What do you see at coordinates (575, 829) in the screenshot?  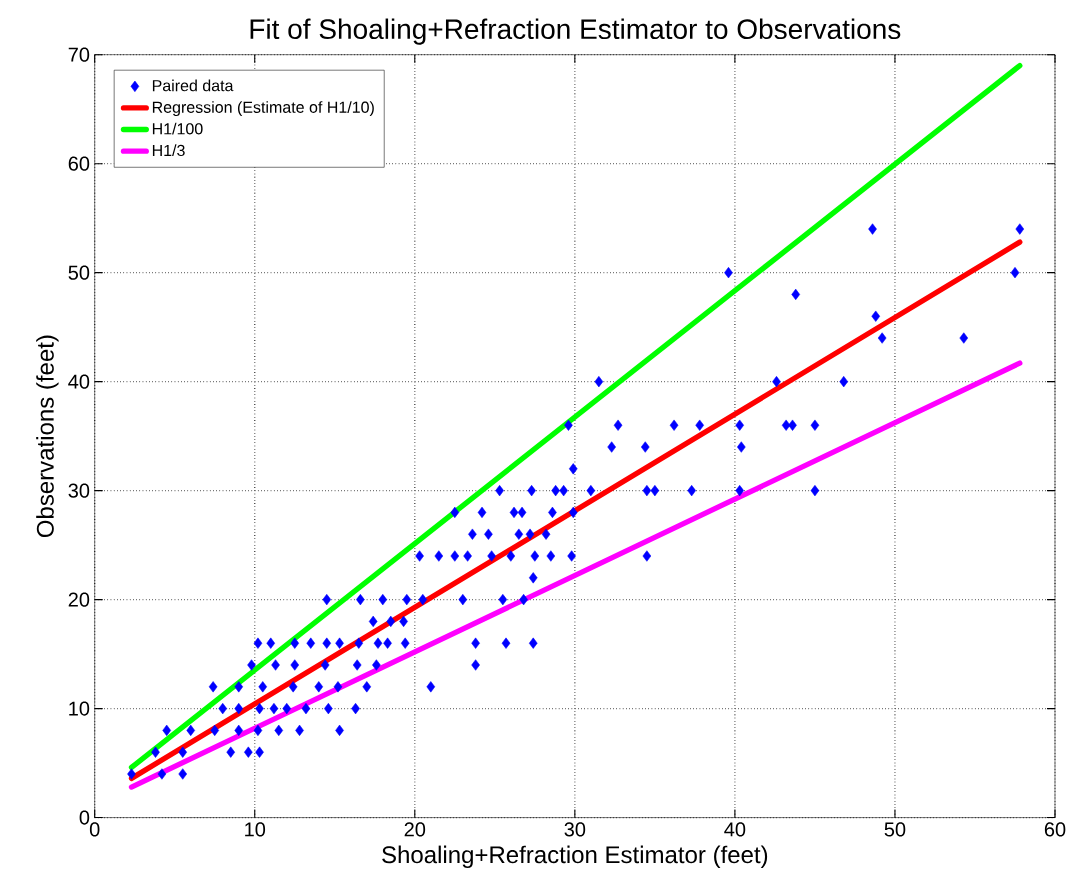 I see `x-tick-label: 30` at bounding box center [575, 829].